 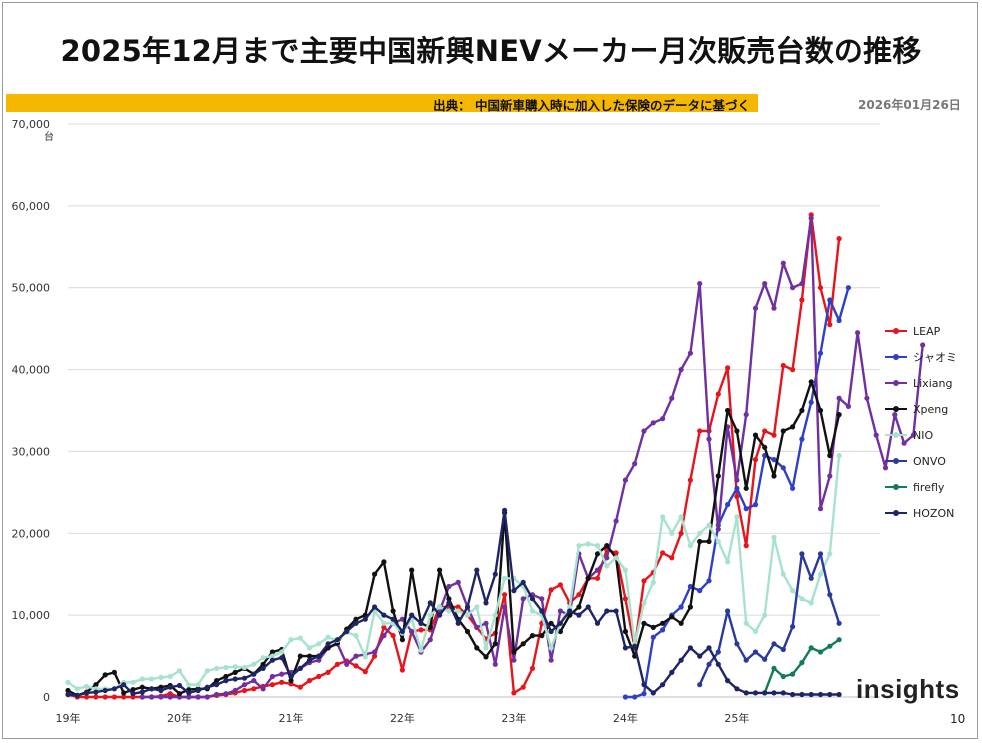 I want to click on x-tick-label: 25年, so click(x=736, y=718).